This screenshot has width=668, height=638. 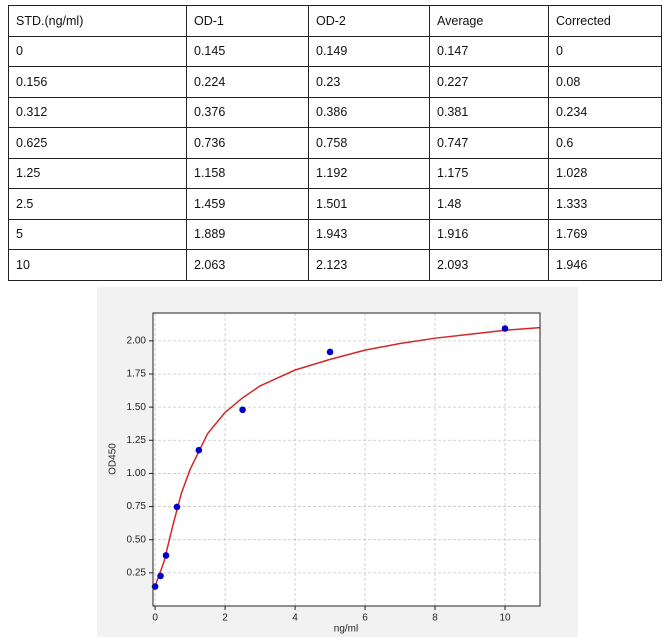 I want to click on table-row: 0 0.145 0.149 0.147 0, so click(x=335, y=51).